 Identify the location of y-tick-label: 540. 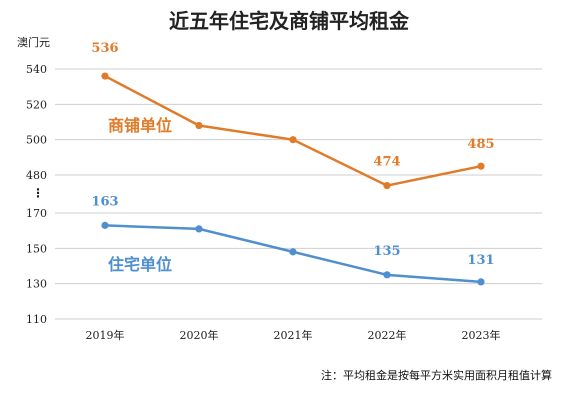
(36, 69).